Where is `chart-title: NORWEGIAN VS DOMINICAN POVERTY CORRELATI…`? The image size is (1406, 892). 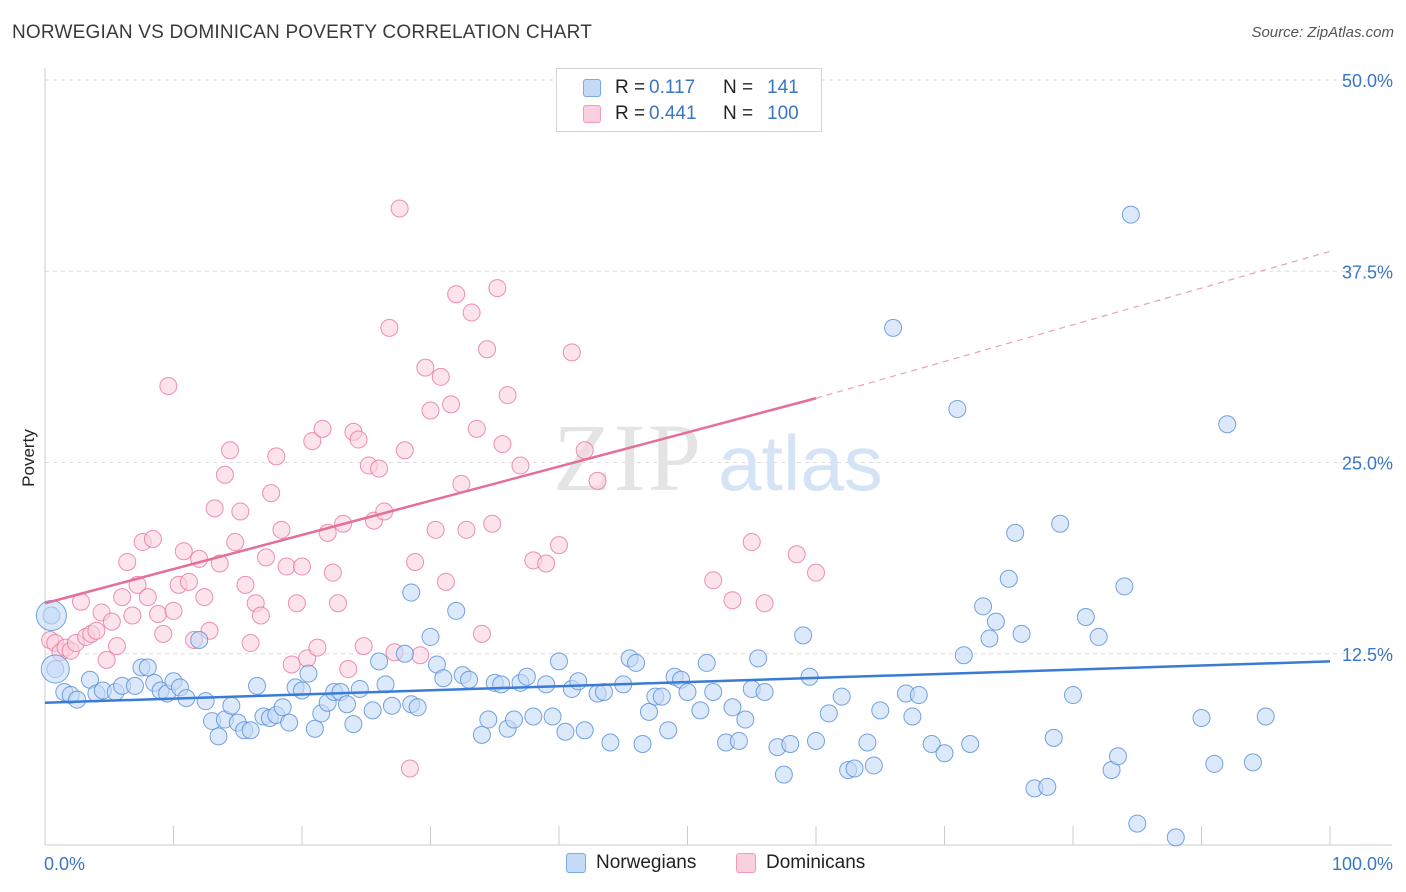 chart-title: NORWEGIAN VS DOMINICAN POVERTY CORRELATI… is located at coordinates (302, 32).